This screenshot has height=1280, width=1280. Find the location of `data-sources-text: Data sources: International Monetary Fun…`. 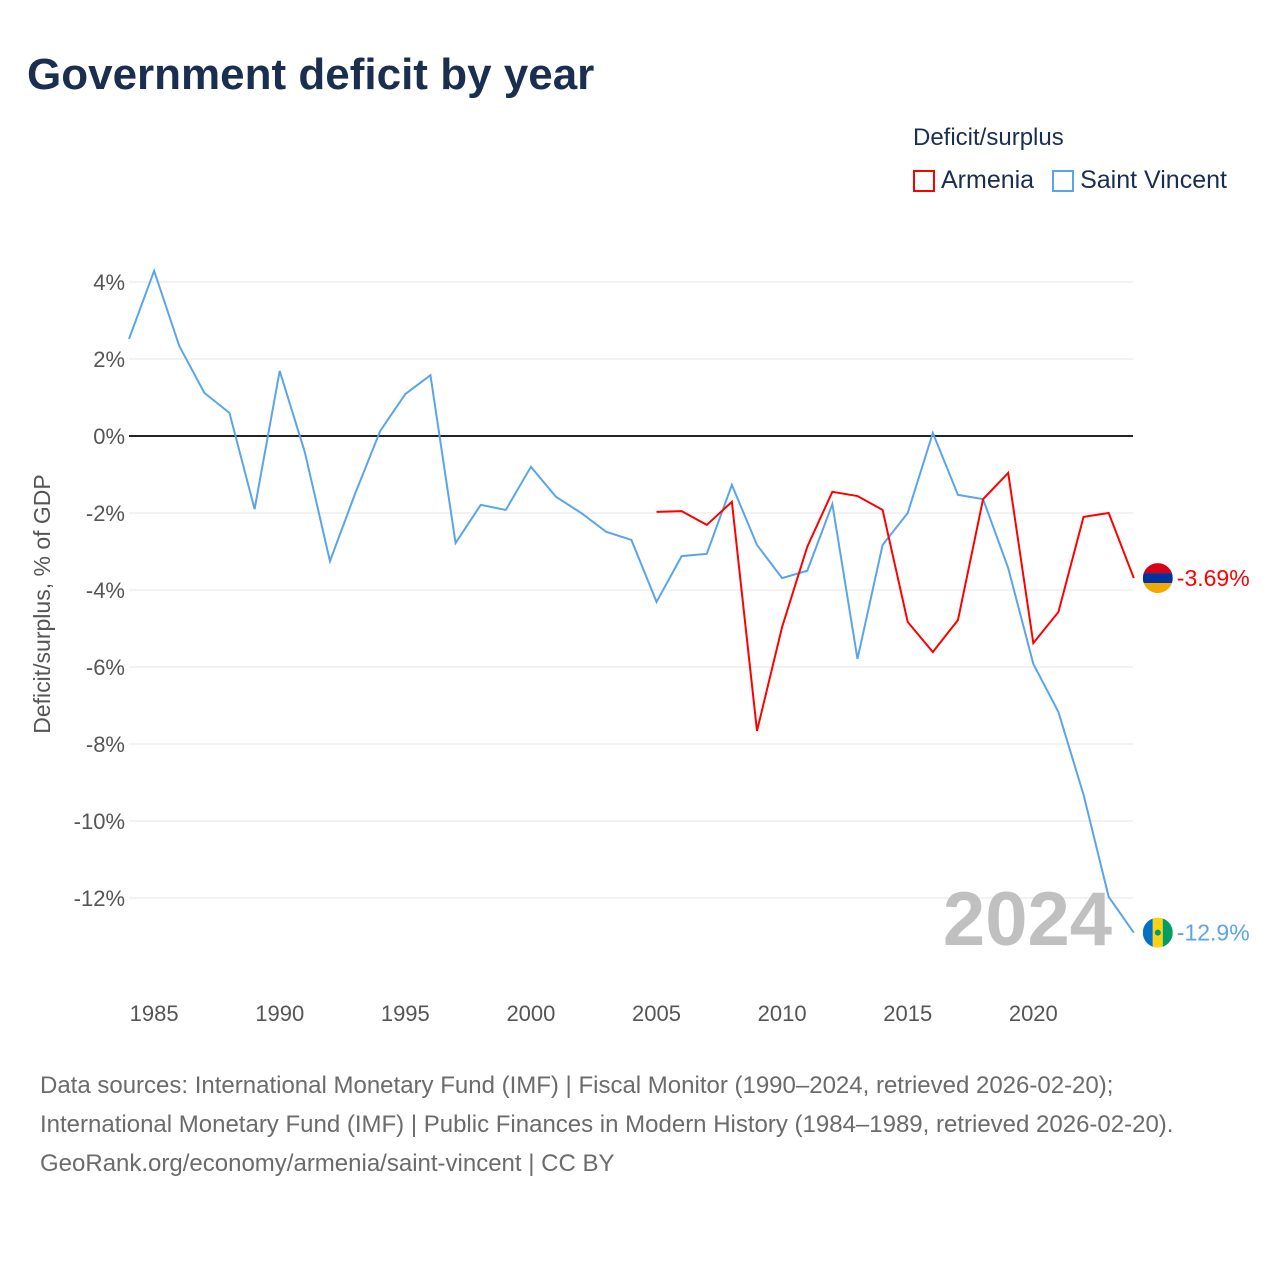

data-sources-text: Data sources: International Monetary Fun… is located at coordinates (607, 1105).